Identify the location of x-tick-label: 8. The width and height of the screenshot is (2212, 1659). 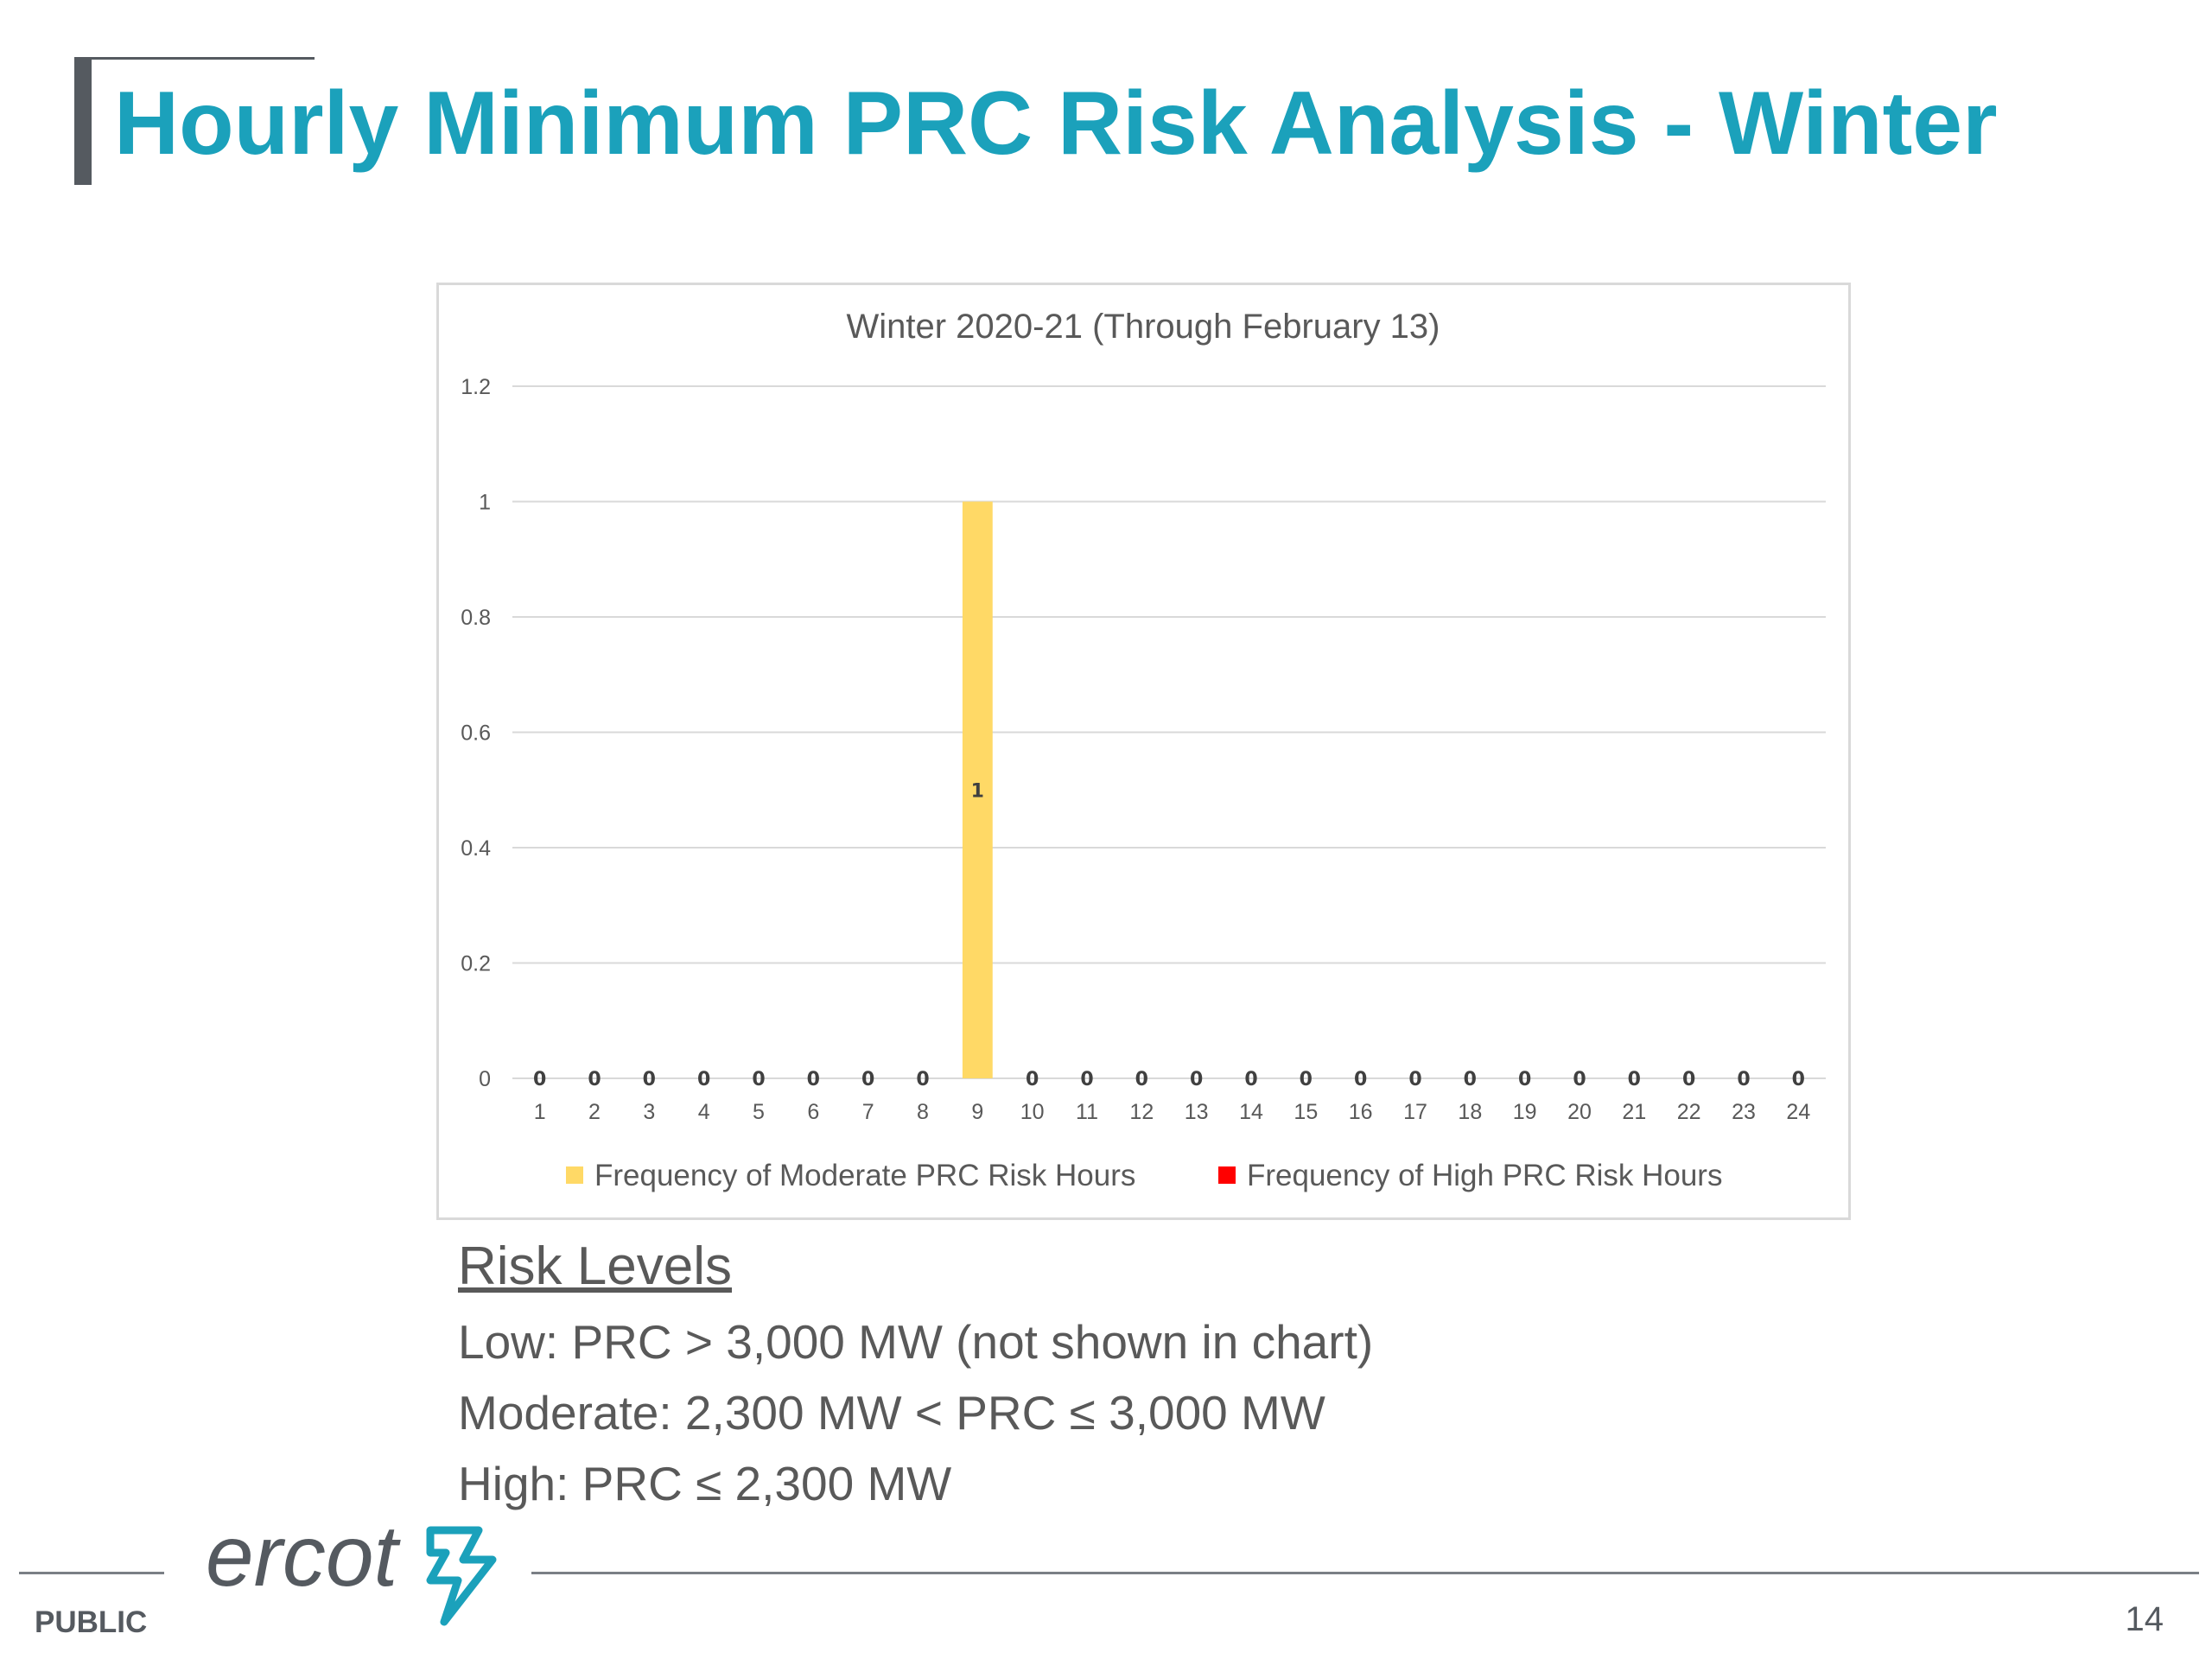
(923, 1112).